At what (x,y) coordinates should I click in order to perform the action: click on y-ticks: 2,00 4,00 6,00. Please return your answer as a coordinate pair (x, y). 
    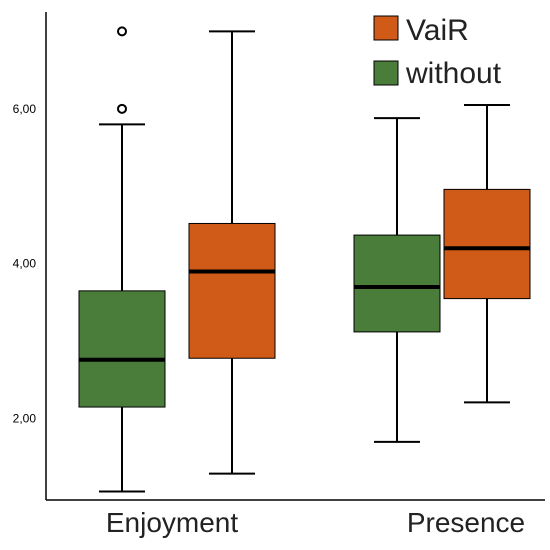
    Looking at the image, I should click on (25, 264).